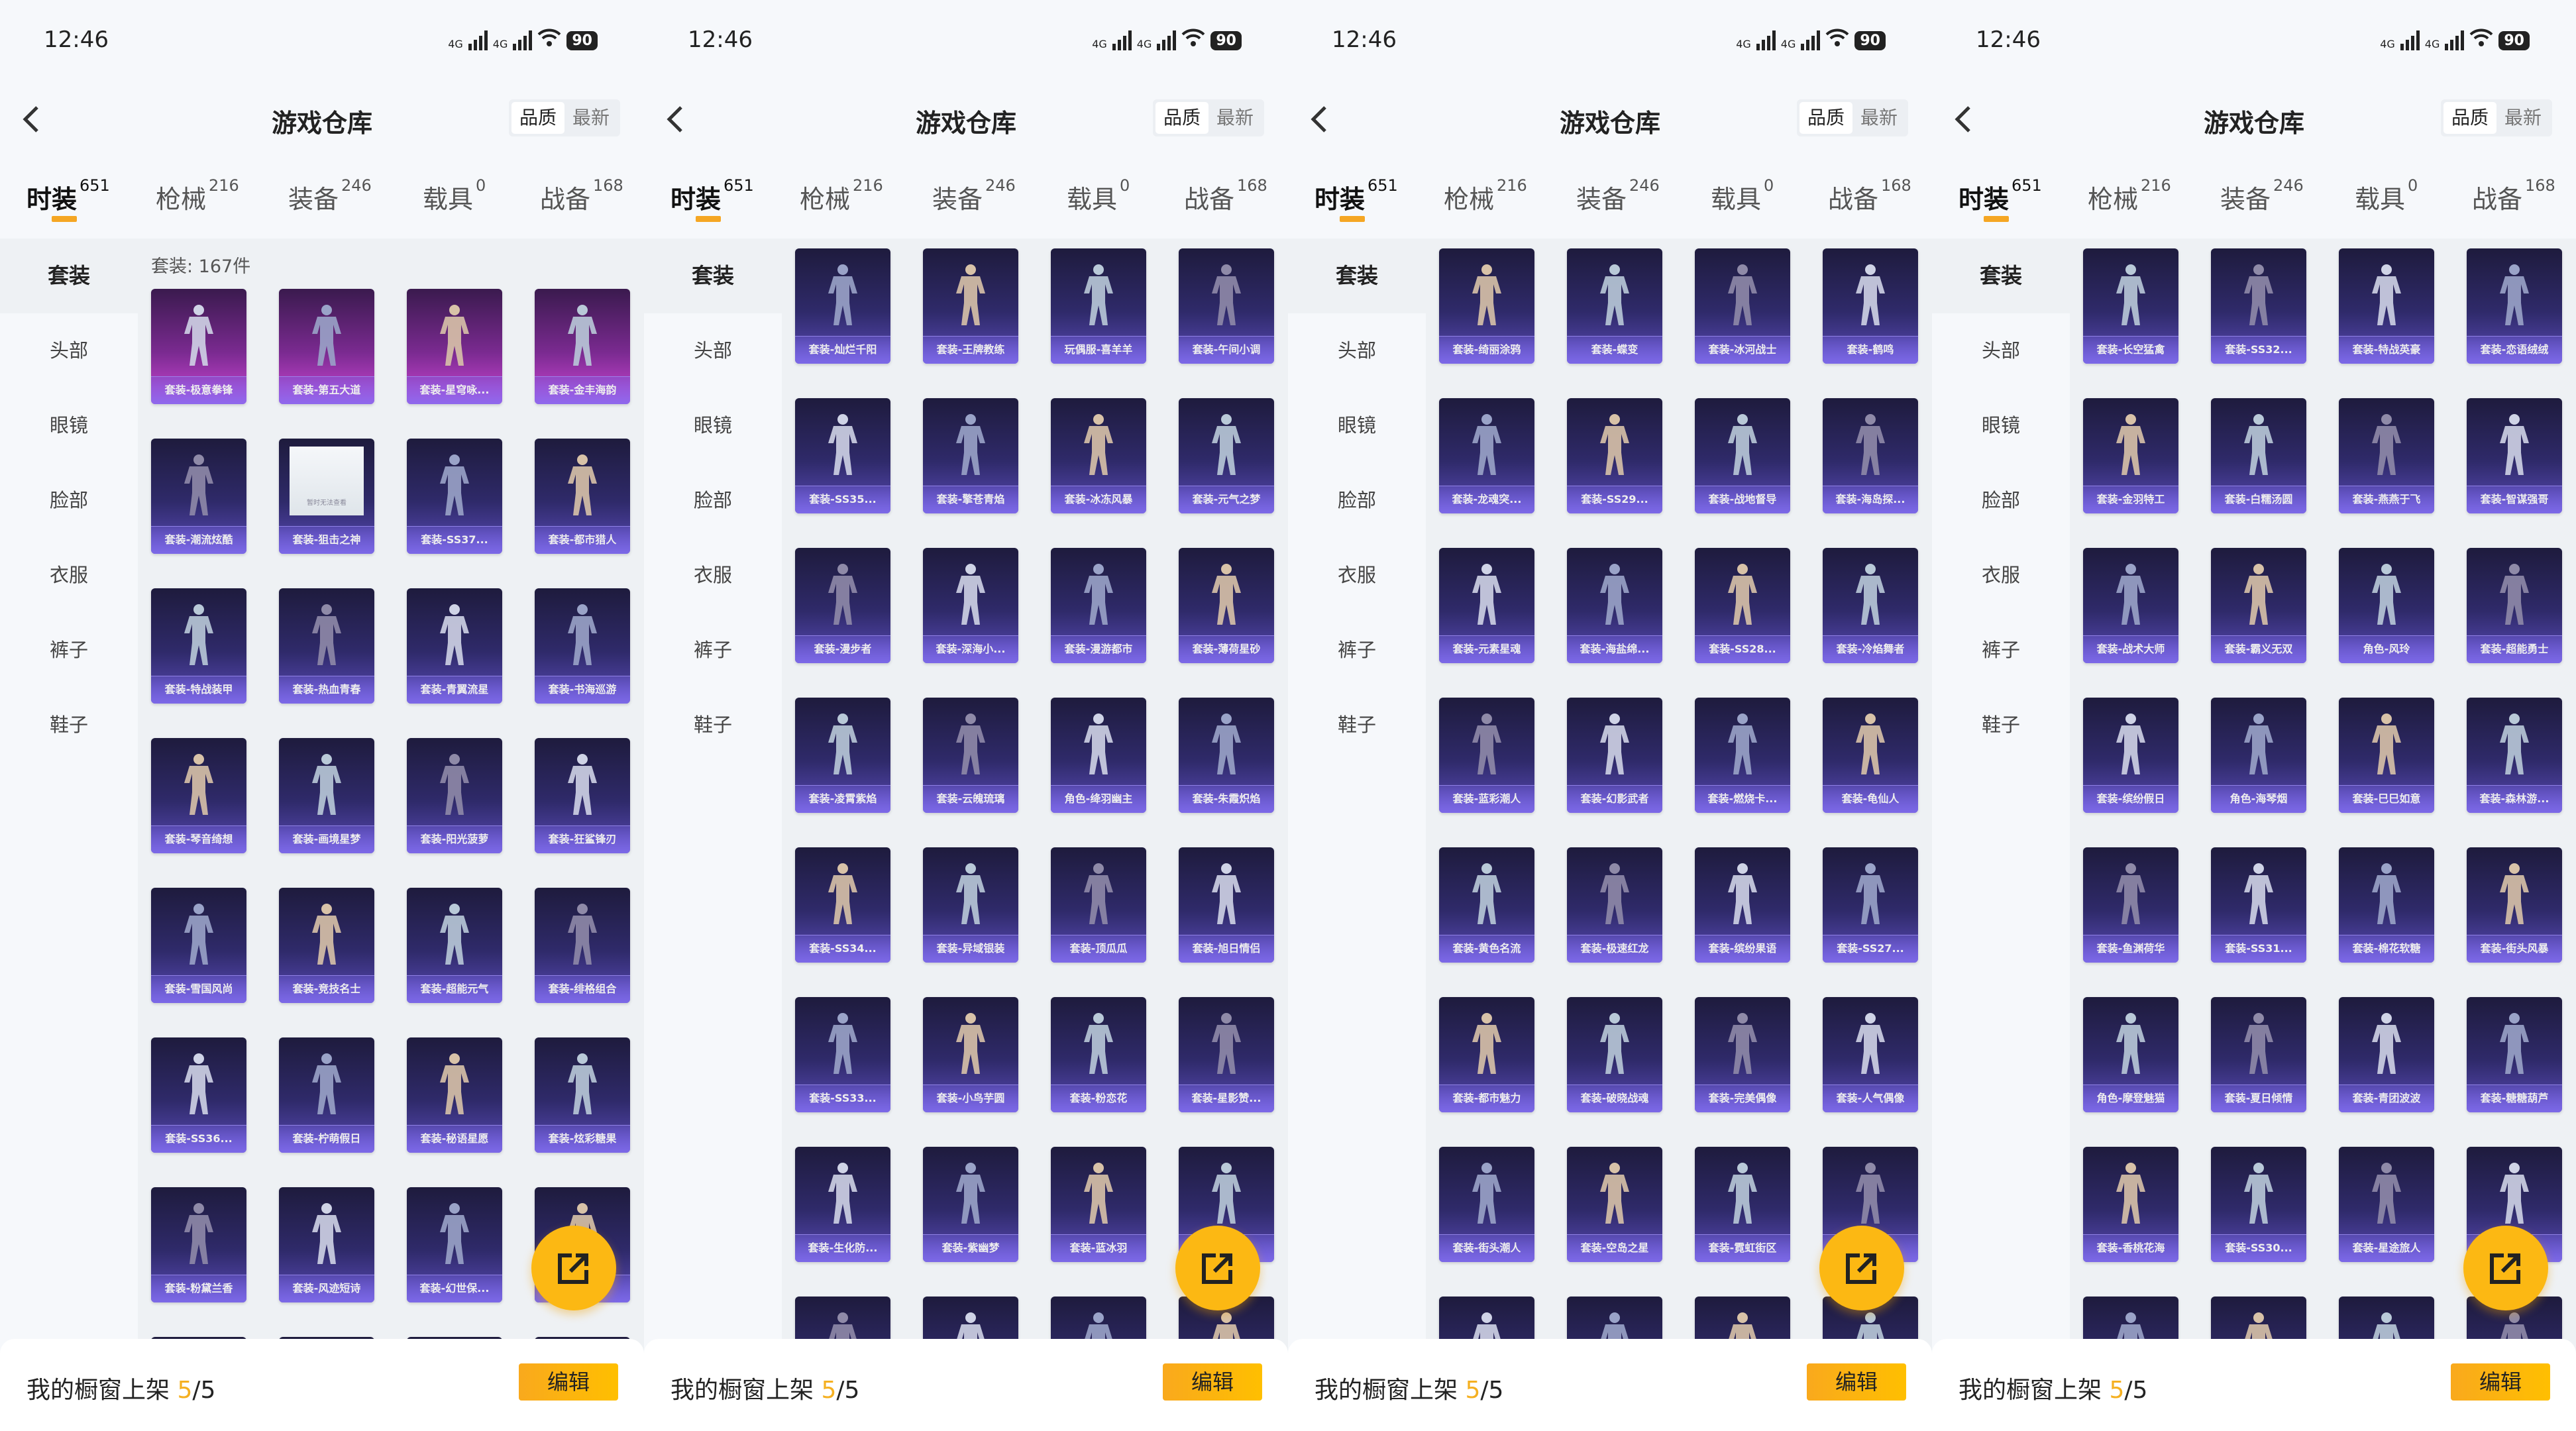  What do you see at coordinates (1098, 605) in the screenshot?
I see `item-card: 套装-漫游都市` at bounding box center [1098, 605].